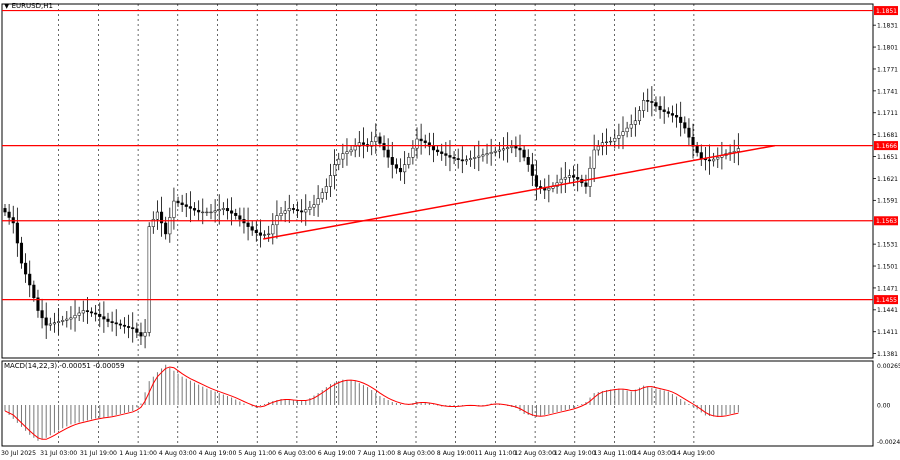 This screenshot has width=900, height=460. Describe the element at coordinates (257, 453) in the screenshot. I see `x-tick-label: 5 Aug 11:00` at that location.